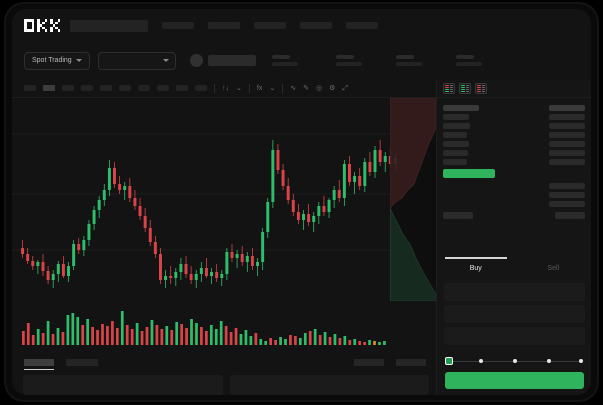 This screenshot has width=603, height=405. Describe the element at coordinates (449, 361) in the screenshot. I see `slider-handle` at that location.